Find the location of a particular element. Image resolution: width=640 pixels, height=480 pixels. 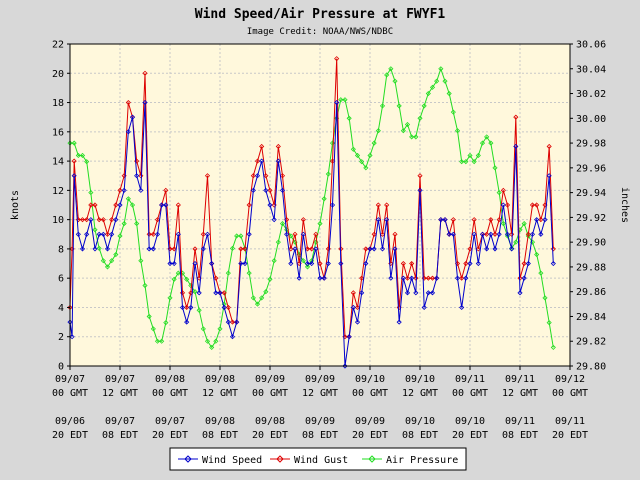

legend: Wind Speed Wind Gust Air Pressure is located at coordinates (318, 459).